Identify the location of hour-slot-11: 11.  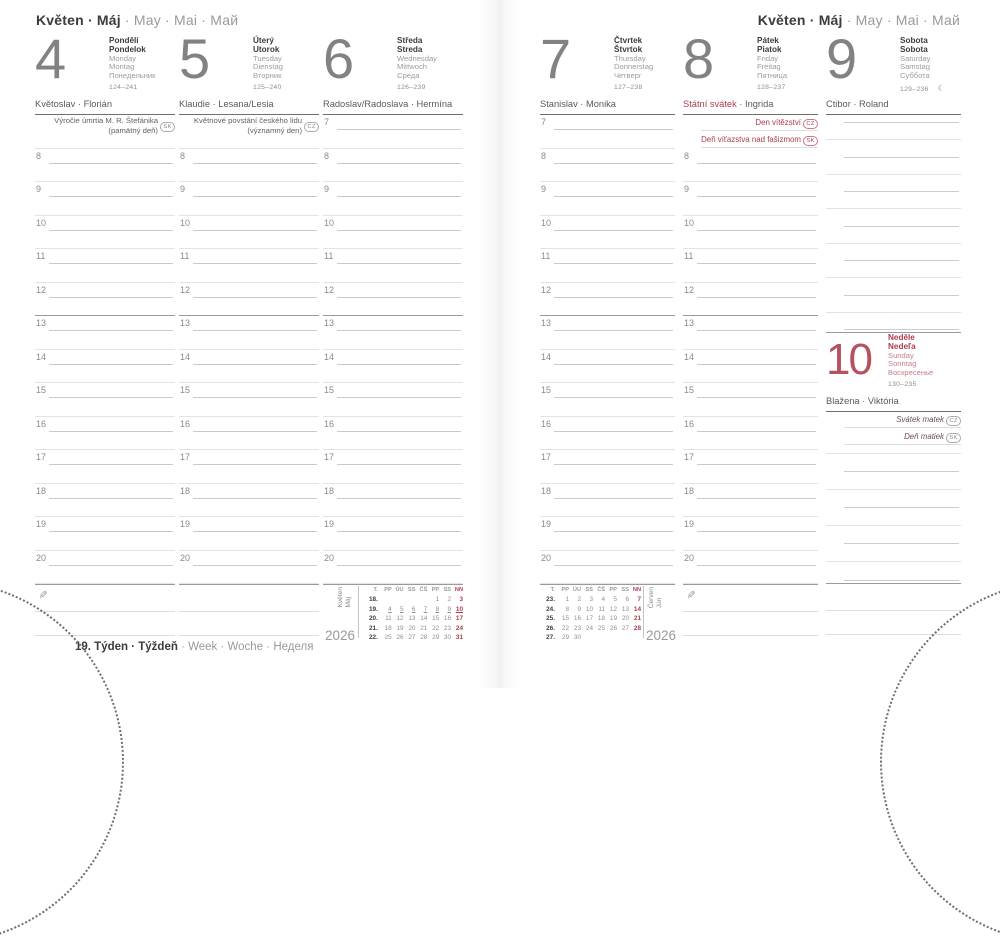
(393, 266).